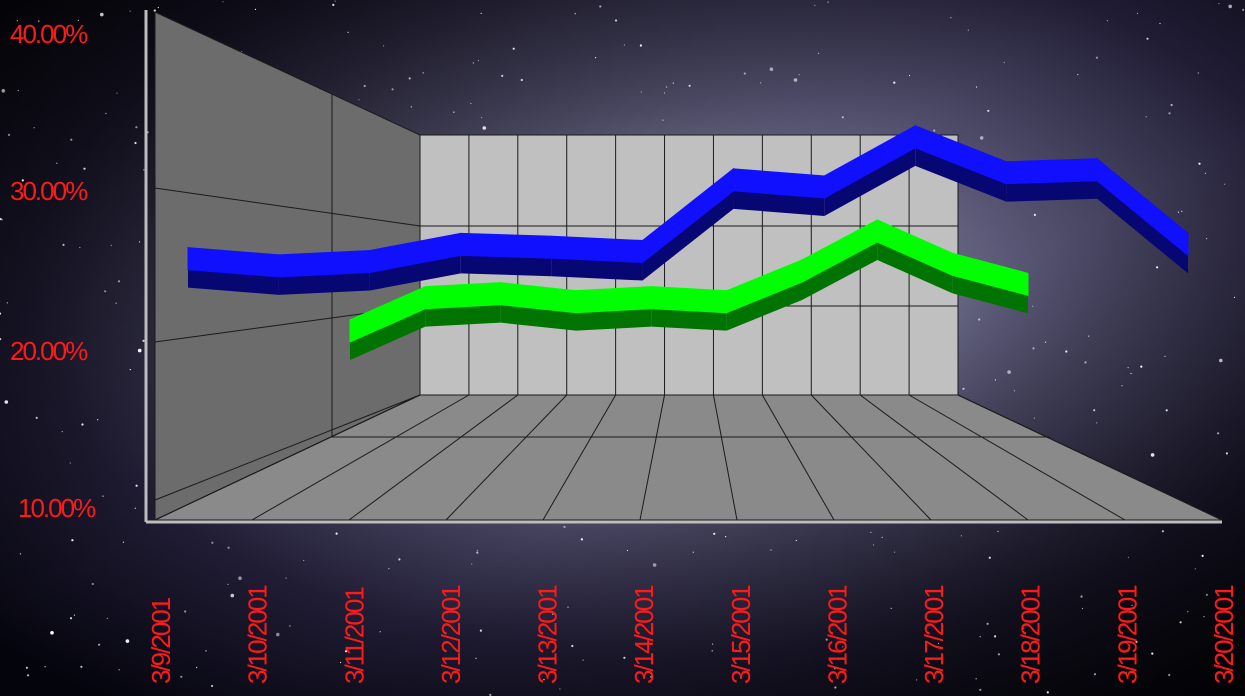 This screenshot has width=1245, height=696. I want to click on x-tick-label: 3/15/2001, so click(741, 634).